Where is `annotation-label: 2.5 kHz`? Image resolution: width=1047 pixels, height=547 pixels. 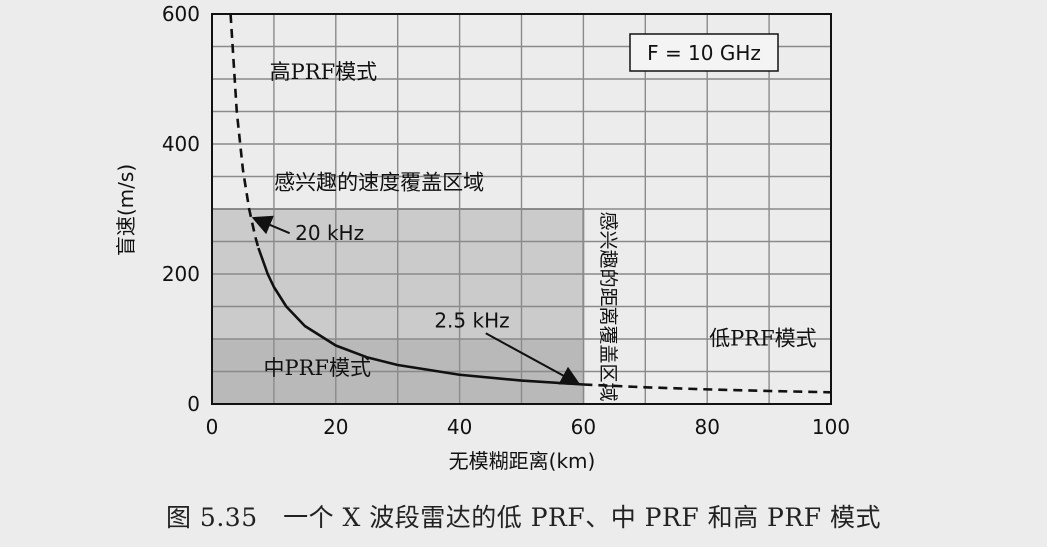 annotation-label: 2.5 kHz is located at coordinates (471, 320).